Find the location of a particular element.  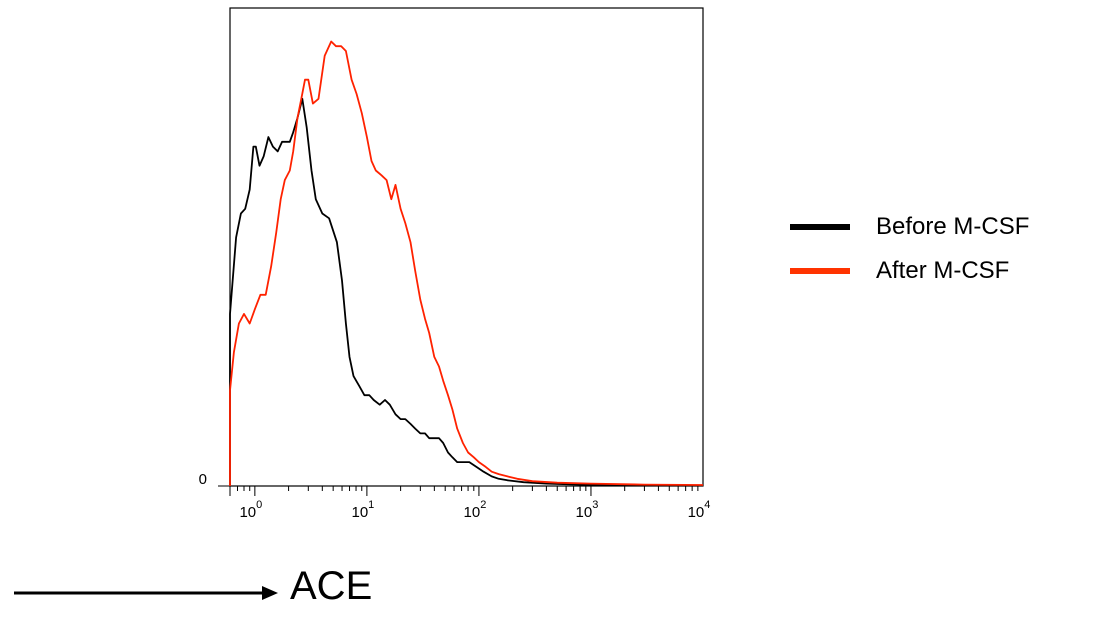

x-tick-label: 10³ is located at coordinates (587, 510).